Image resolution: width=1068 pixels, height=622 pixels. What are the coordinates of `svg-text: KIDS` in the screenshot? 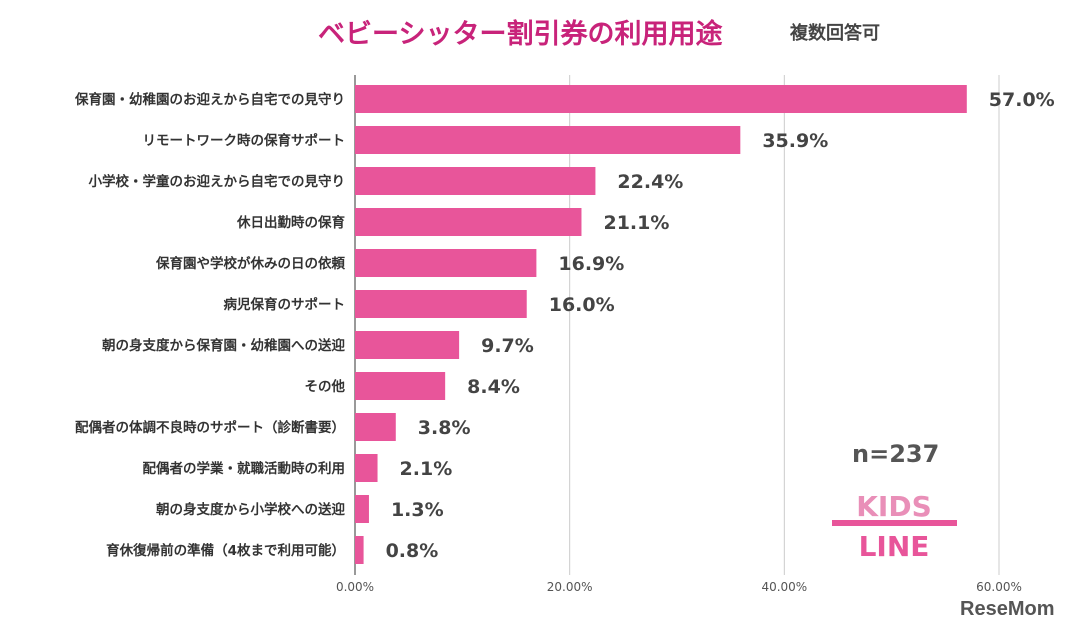 It's located at (894, 506).